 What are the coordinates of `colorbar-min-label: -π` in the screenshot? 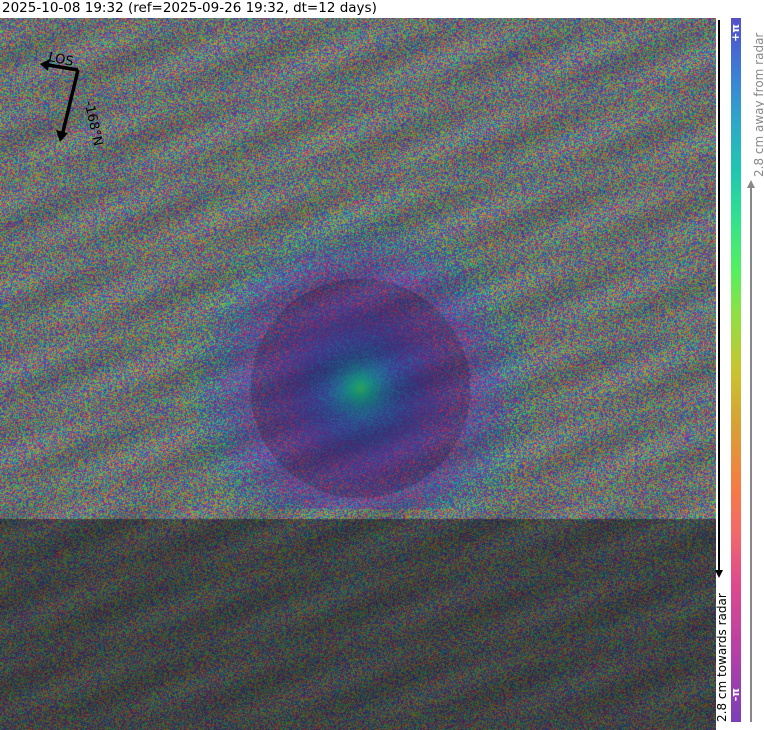 It's located at (736, 694).